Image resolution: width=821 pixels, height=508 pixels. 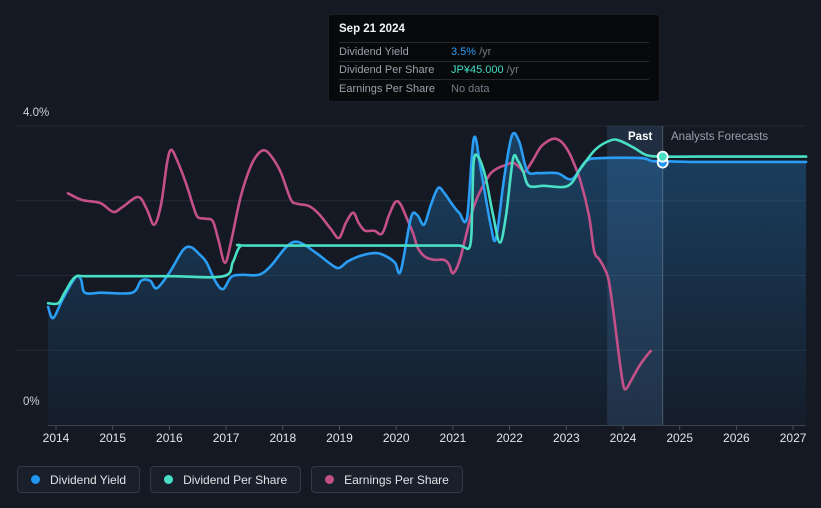 What do you see at coordinates (470, 88) in the screenshot?
I see `tooltip-row-value: No data` at bounding box center [470, 88].